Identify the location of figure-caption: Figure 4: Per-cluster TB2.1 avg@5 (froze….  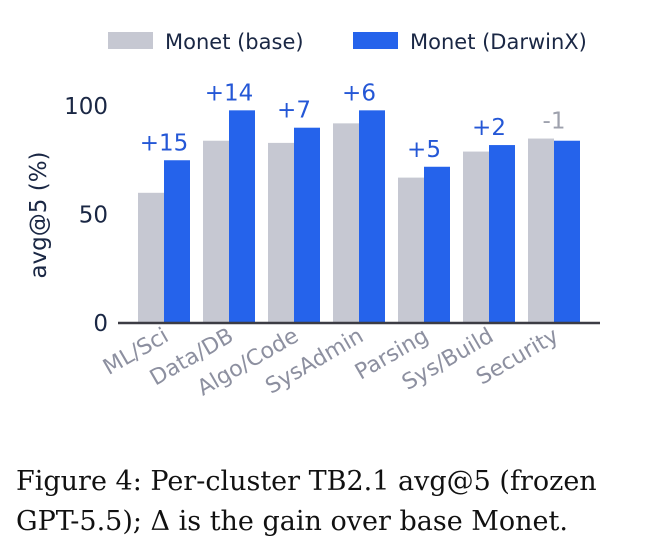
(306, 501).